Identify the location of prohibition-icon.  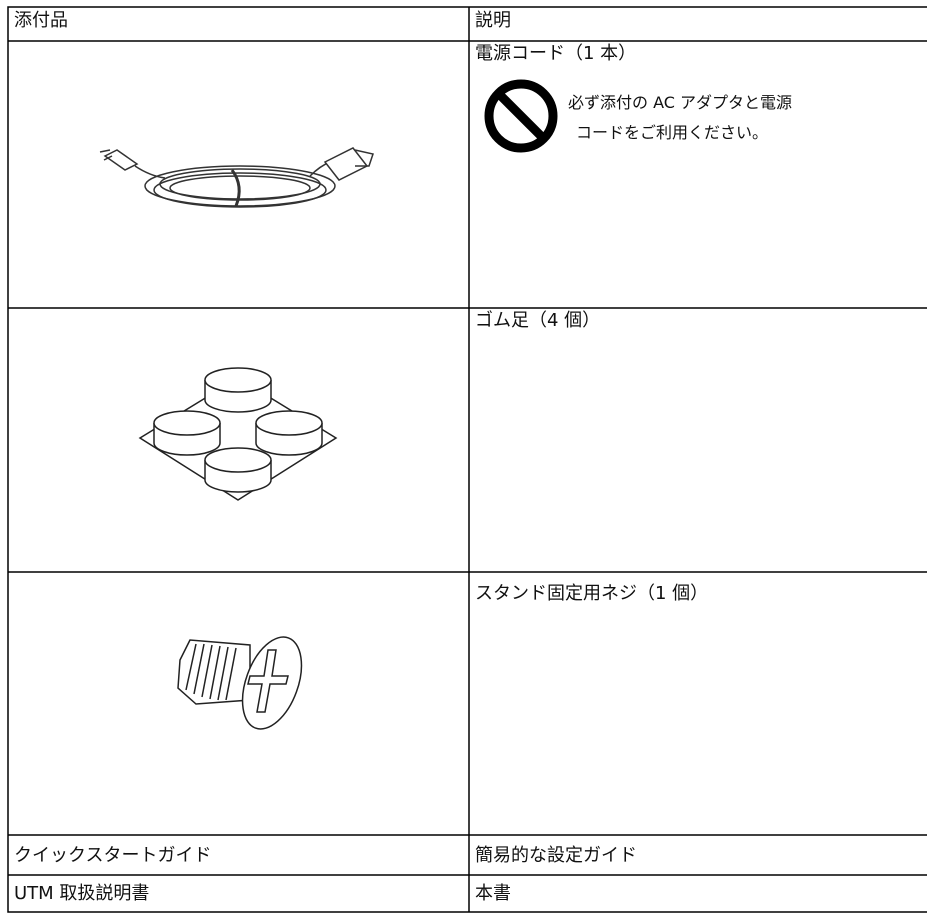
(521, 116).